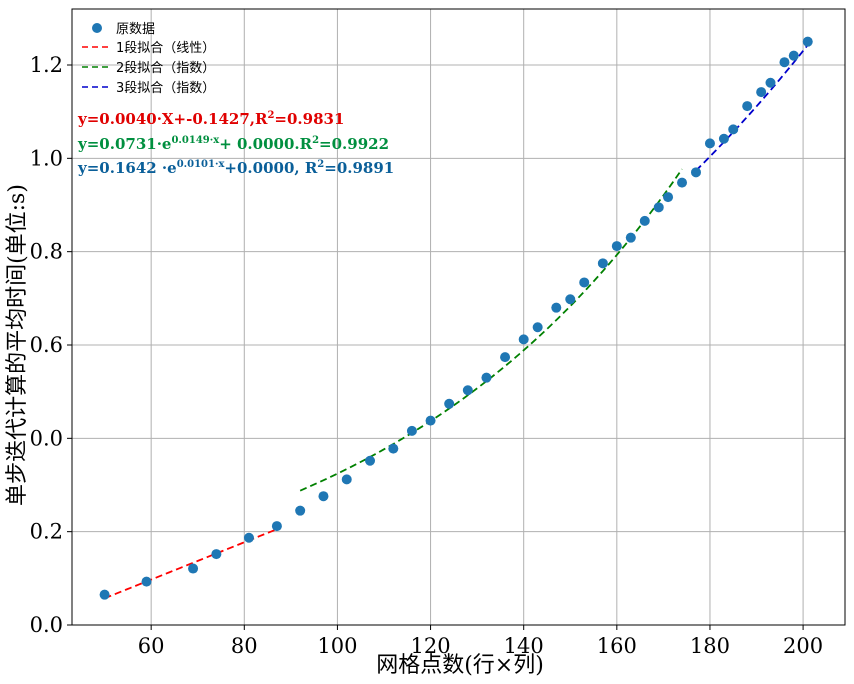  I want to click on equation-fit-2: y=0.0731·e0.0149·x+ 0.0000.R2=0.9922, so click(233, 144).